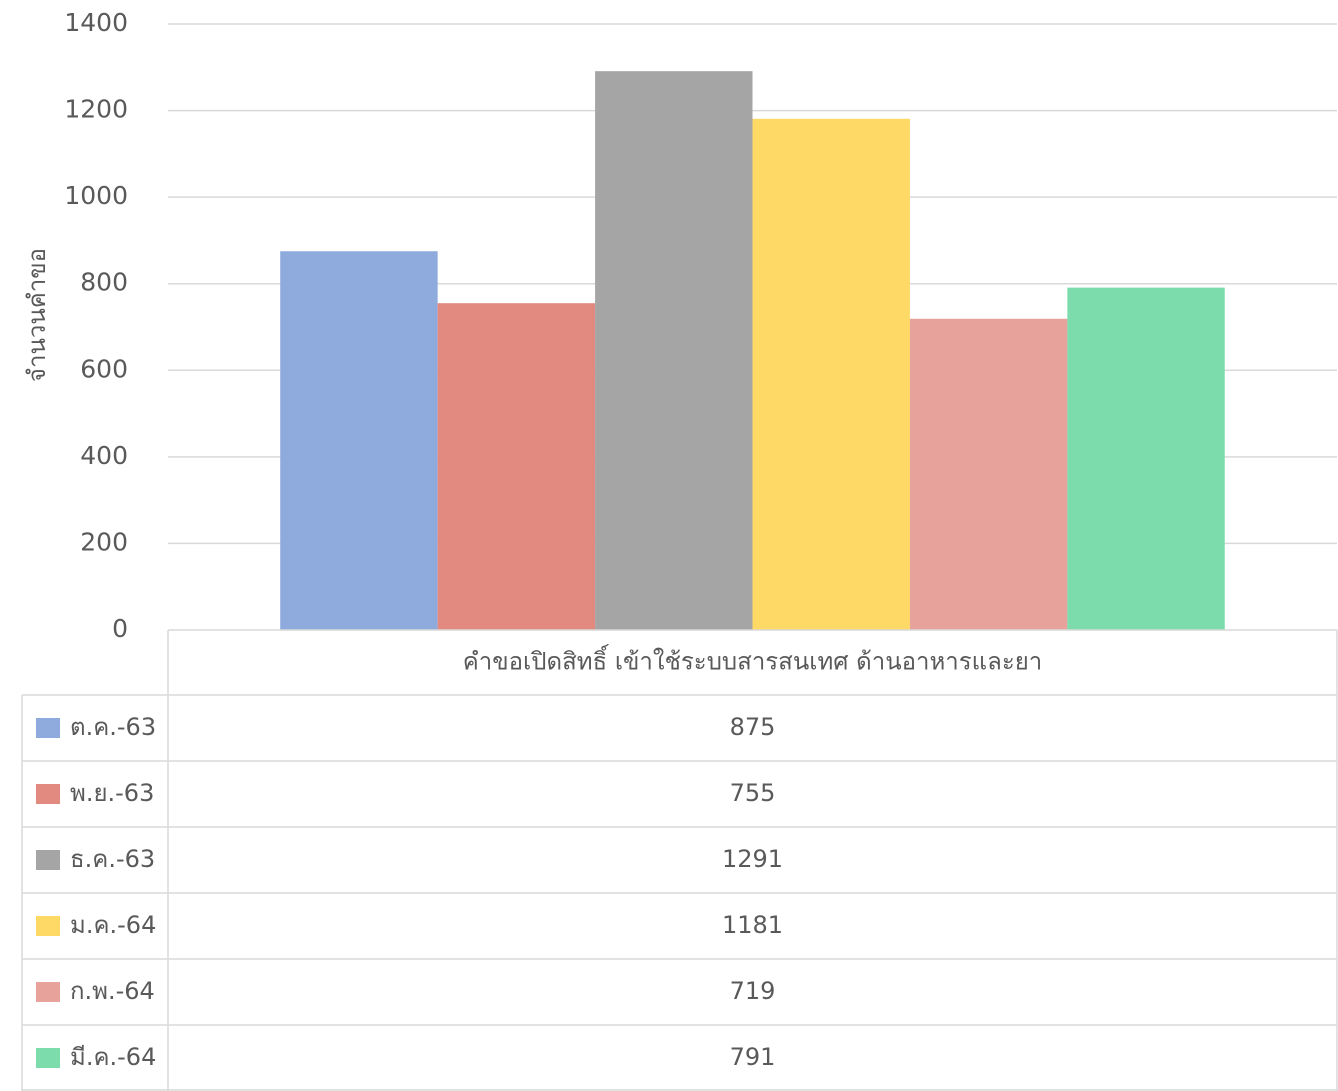 This screenshot has width=1338, height=1091. What do you see at coordinates (113, 1057) in the screenshot?
I see `legend-label: มี.ค.-64` at bounding box center [113, 1057].